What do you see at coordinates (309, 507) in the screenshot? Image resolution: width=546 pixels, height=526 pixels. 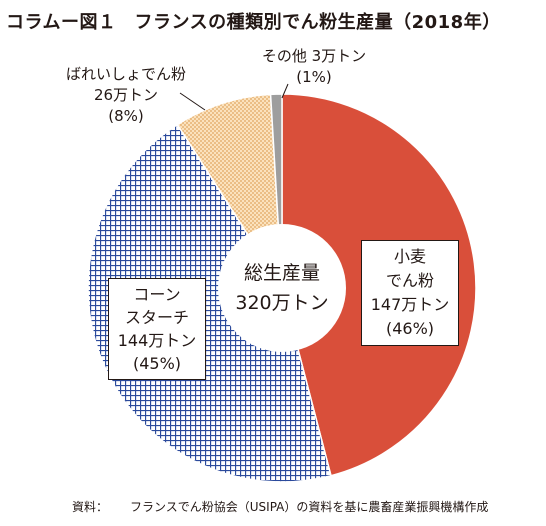 I see `source-text: フランスでん粉協会（USIPA）の資料を基に農畜産業振興機構作成` at bounding box center [309, 507].